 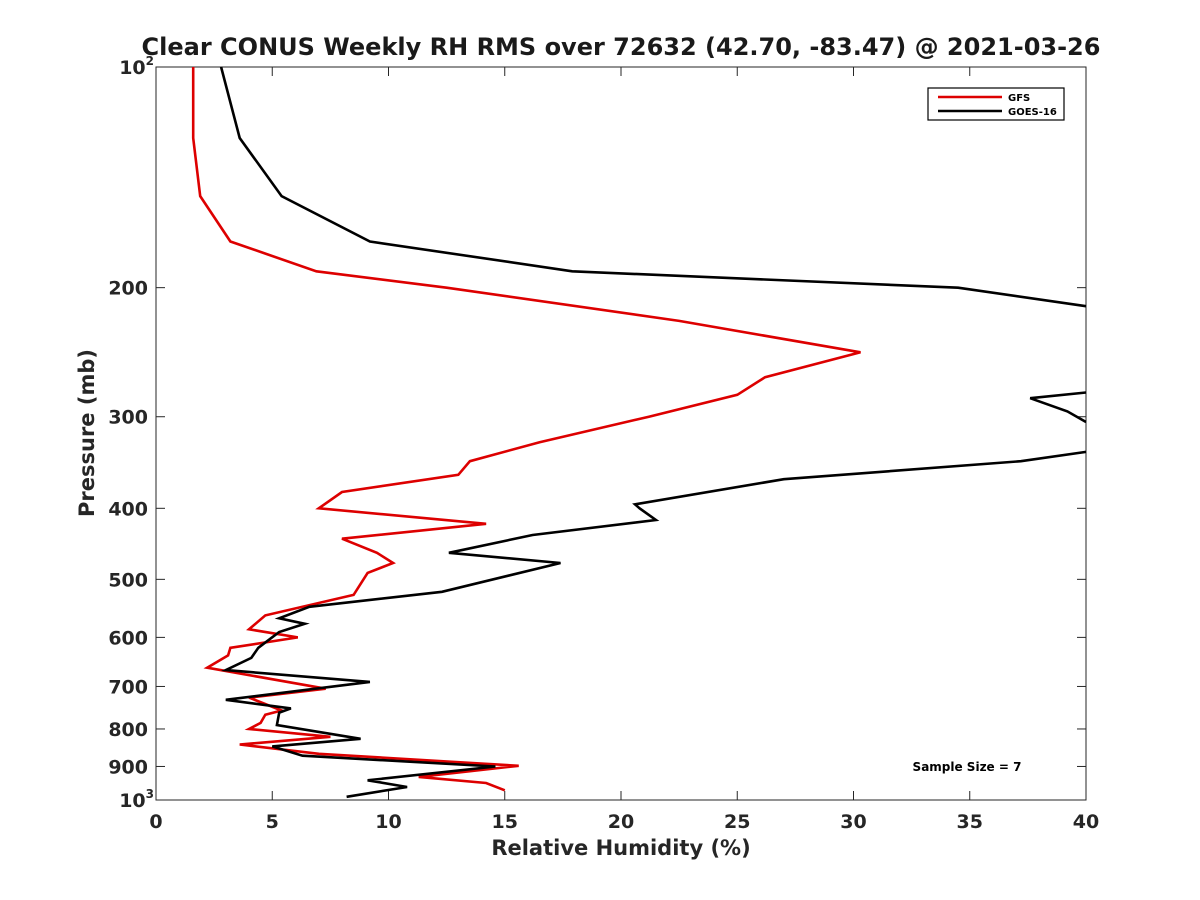 I want to click on x-tick-label: 35, so click(x=970, y=822).